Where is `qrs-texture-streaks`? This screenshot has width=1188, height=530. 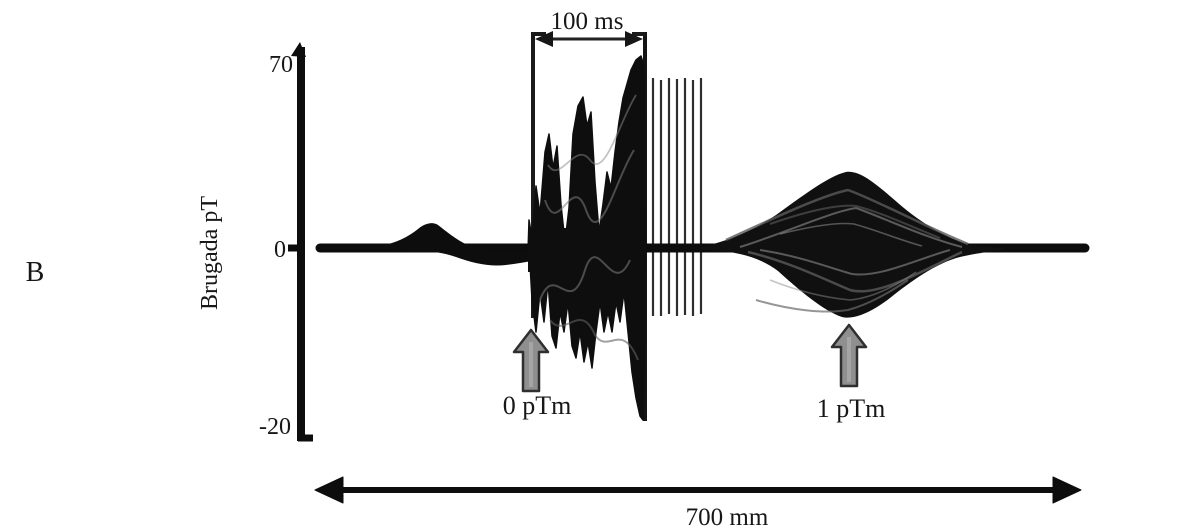 qrs-texture-streaks is located at coordinates (589, 227).